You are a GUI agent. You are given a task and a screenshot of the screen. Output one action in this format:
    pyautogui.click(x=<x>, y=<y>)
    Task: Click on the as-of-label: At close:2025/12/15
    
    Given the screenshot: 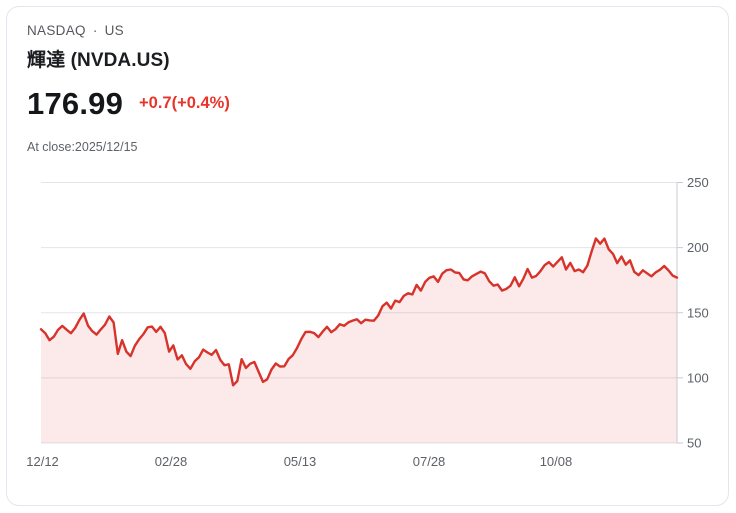 What is the action you would take?
    pyautogui.click(x=82, y=147)
    